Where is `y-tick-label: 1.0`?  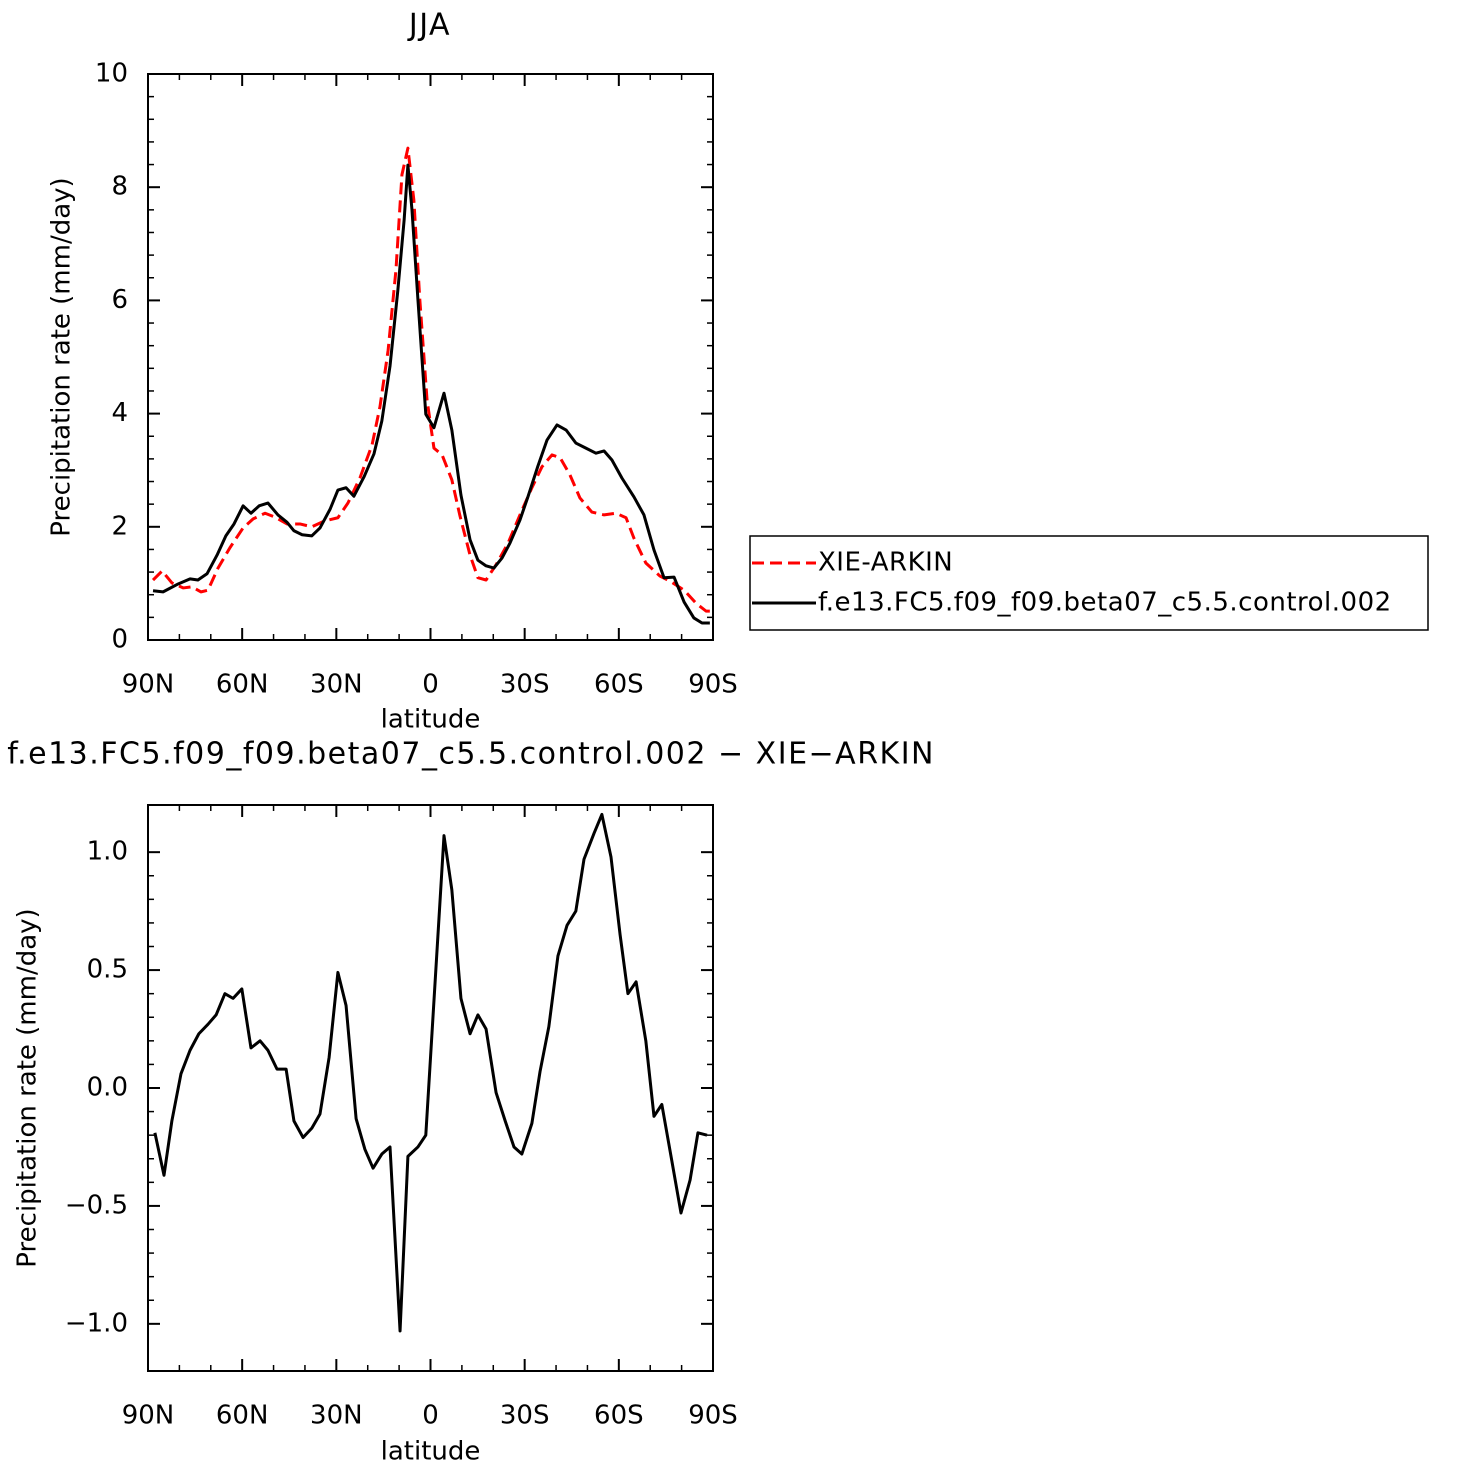 y-tick-label: 1.0 is located at coordinates (107, 852).